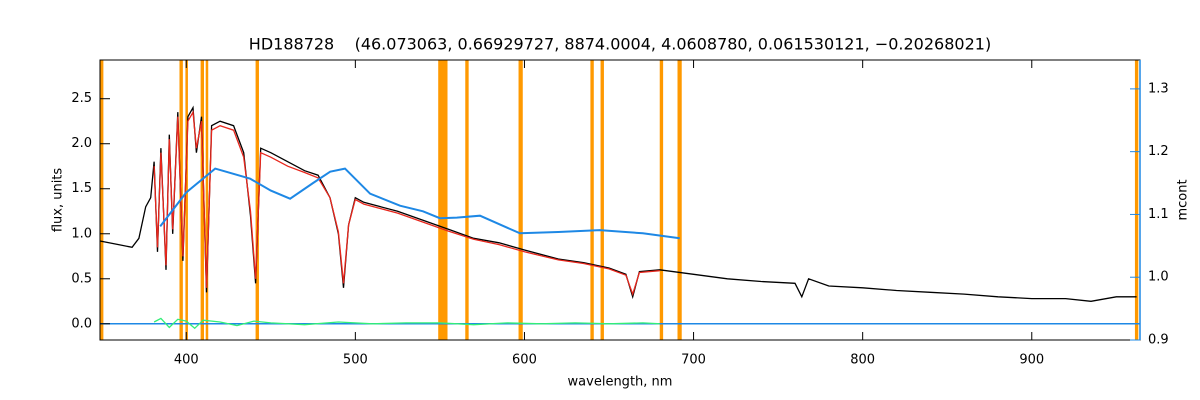 The width and height of the screenshot is (1200, 400). I want to click on y-tick-label: 0.0, so click(81, 323).